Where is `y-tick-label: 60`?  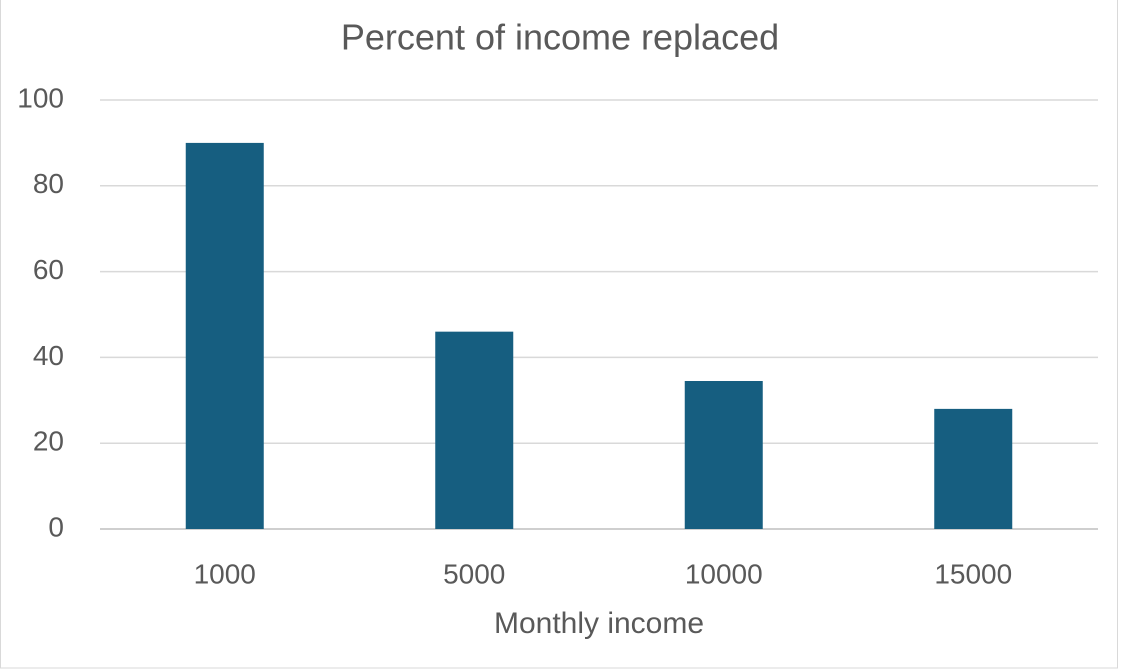 y-tick-label: 60 is located at coordinates (48, 269).